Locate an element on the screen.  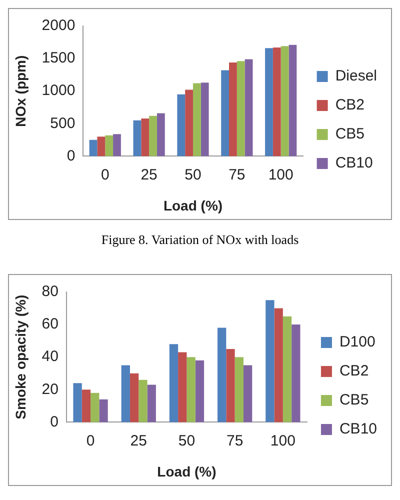
legend-label: Diesel is located at coordinates (356, 76).